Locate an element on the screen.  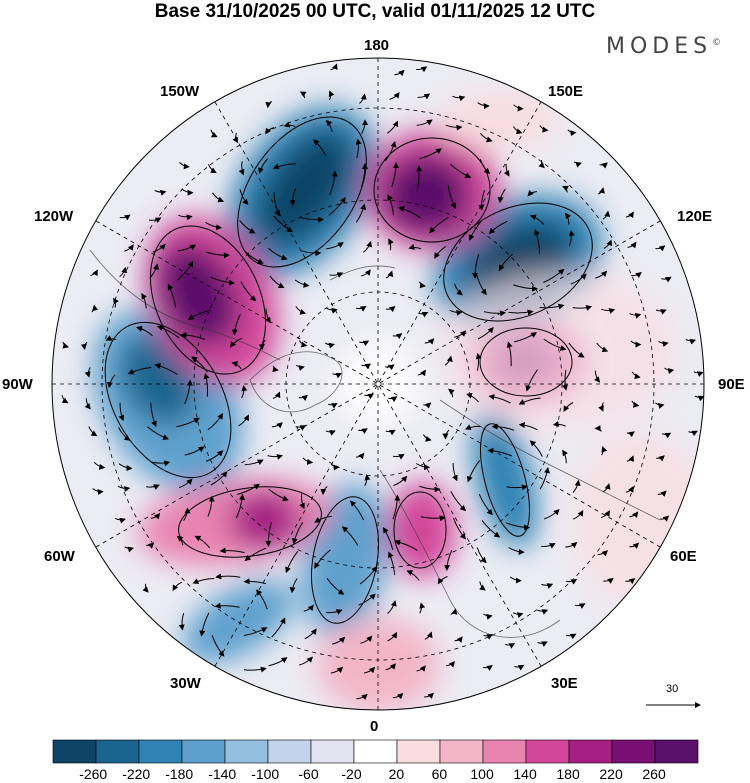
label-90w: 90W is located at coordinates (17, 384).